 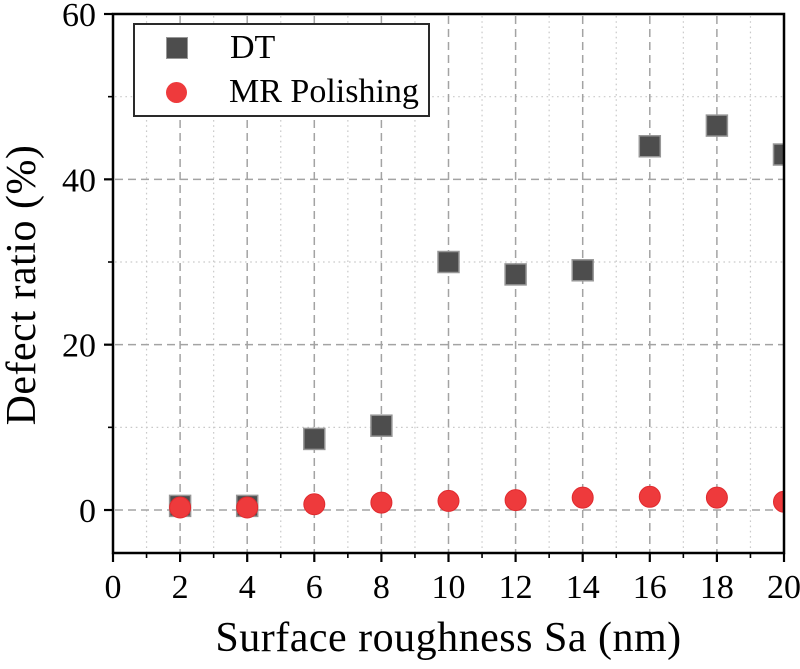 What do you see at coordinates (180, 587) in the screenshot?
I see `x-tick-label: 2` at bounding box center [180, 587].